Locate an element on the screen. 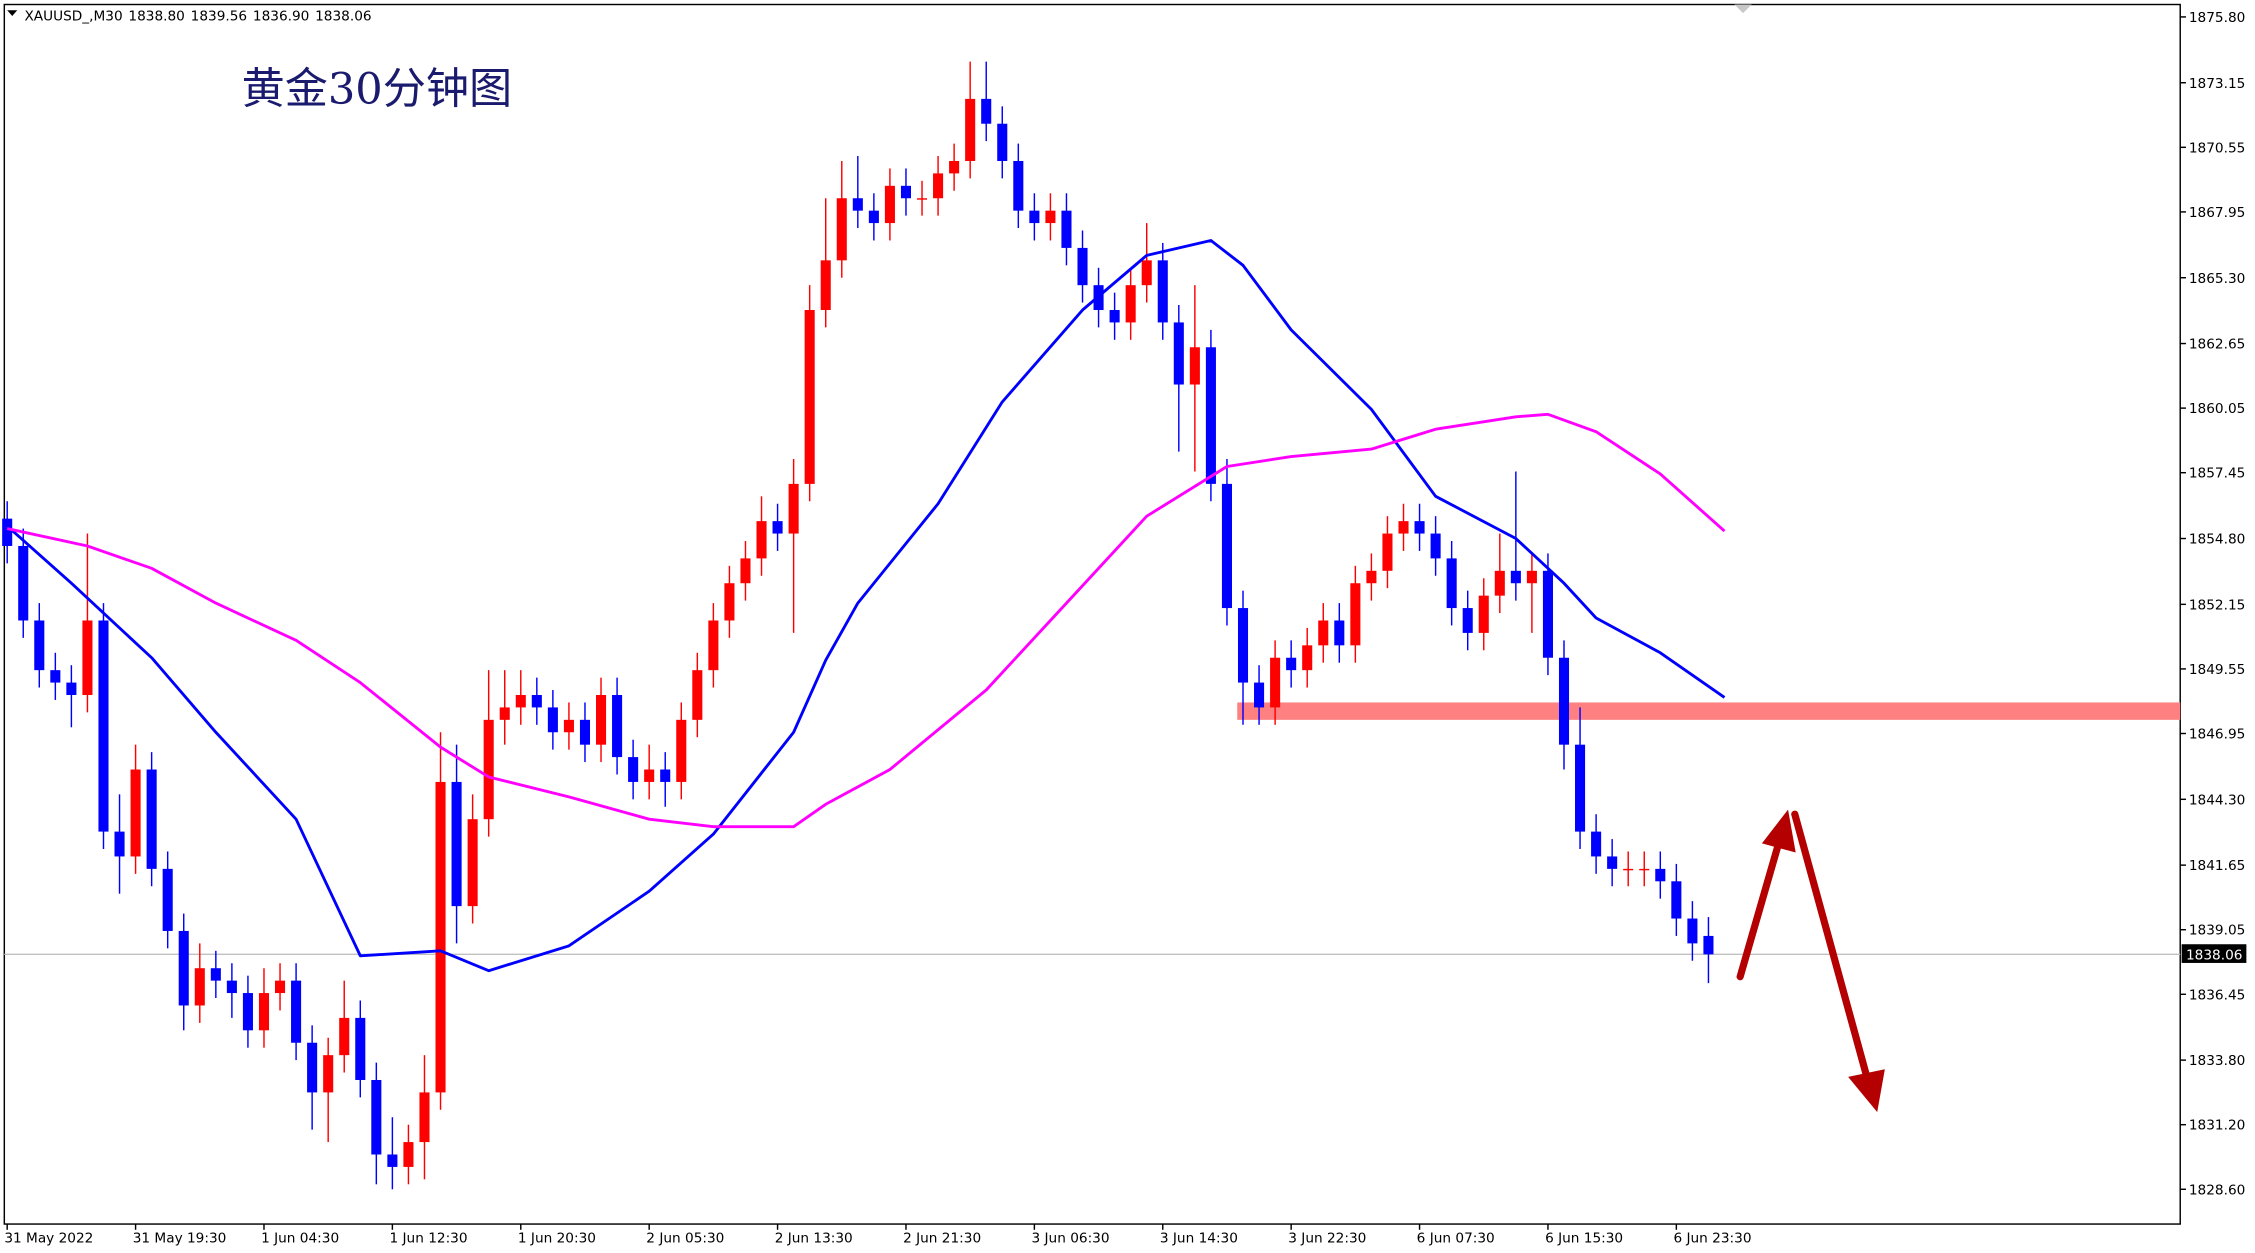 Image resolution: width=2255 pixels, height=1253 pixels. resistance-zone is located at coordinates (1709, 711).